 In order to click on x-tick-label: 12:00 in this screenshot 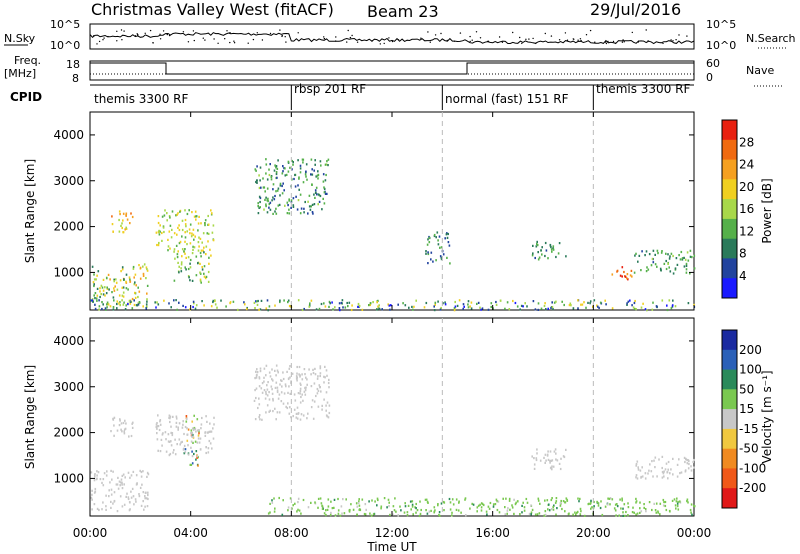, I will do `click(392, 533)`.